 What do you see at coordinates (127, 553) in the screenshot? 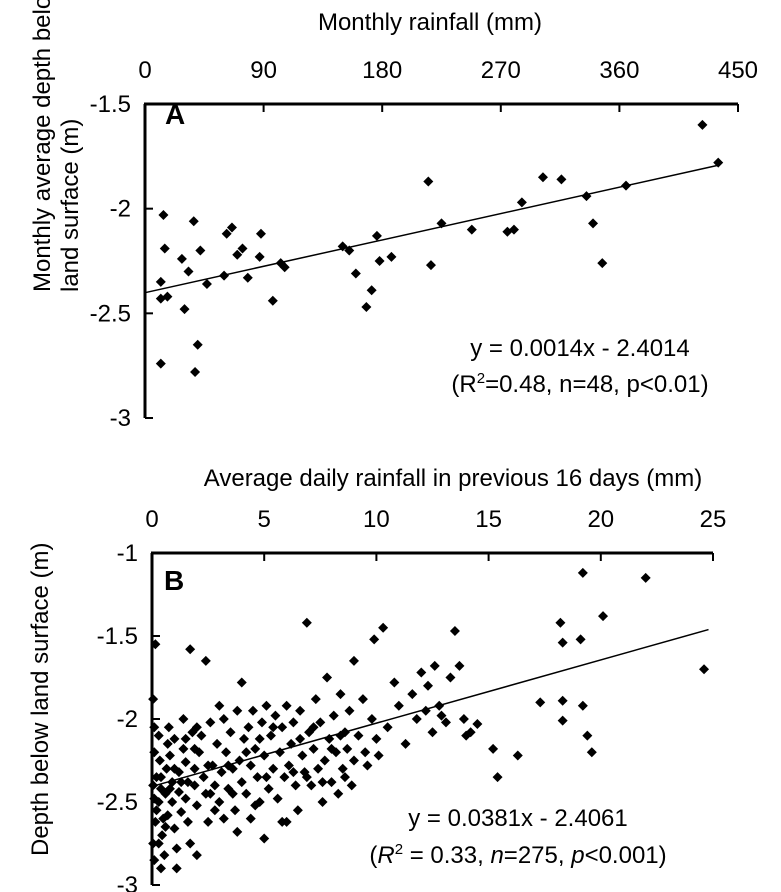
I see `panel-b-y-tick-label: -1` at bounding box center [127, 553].